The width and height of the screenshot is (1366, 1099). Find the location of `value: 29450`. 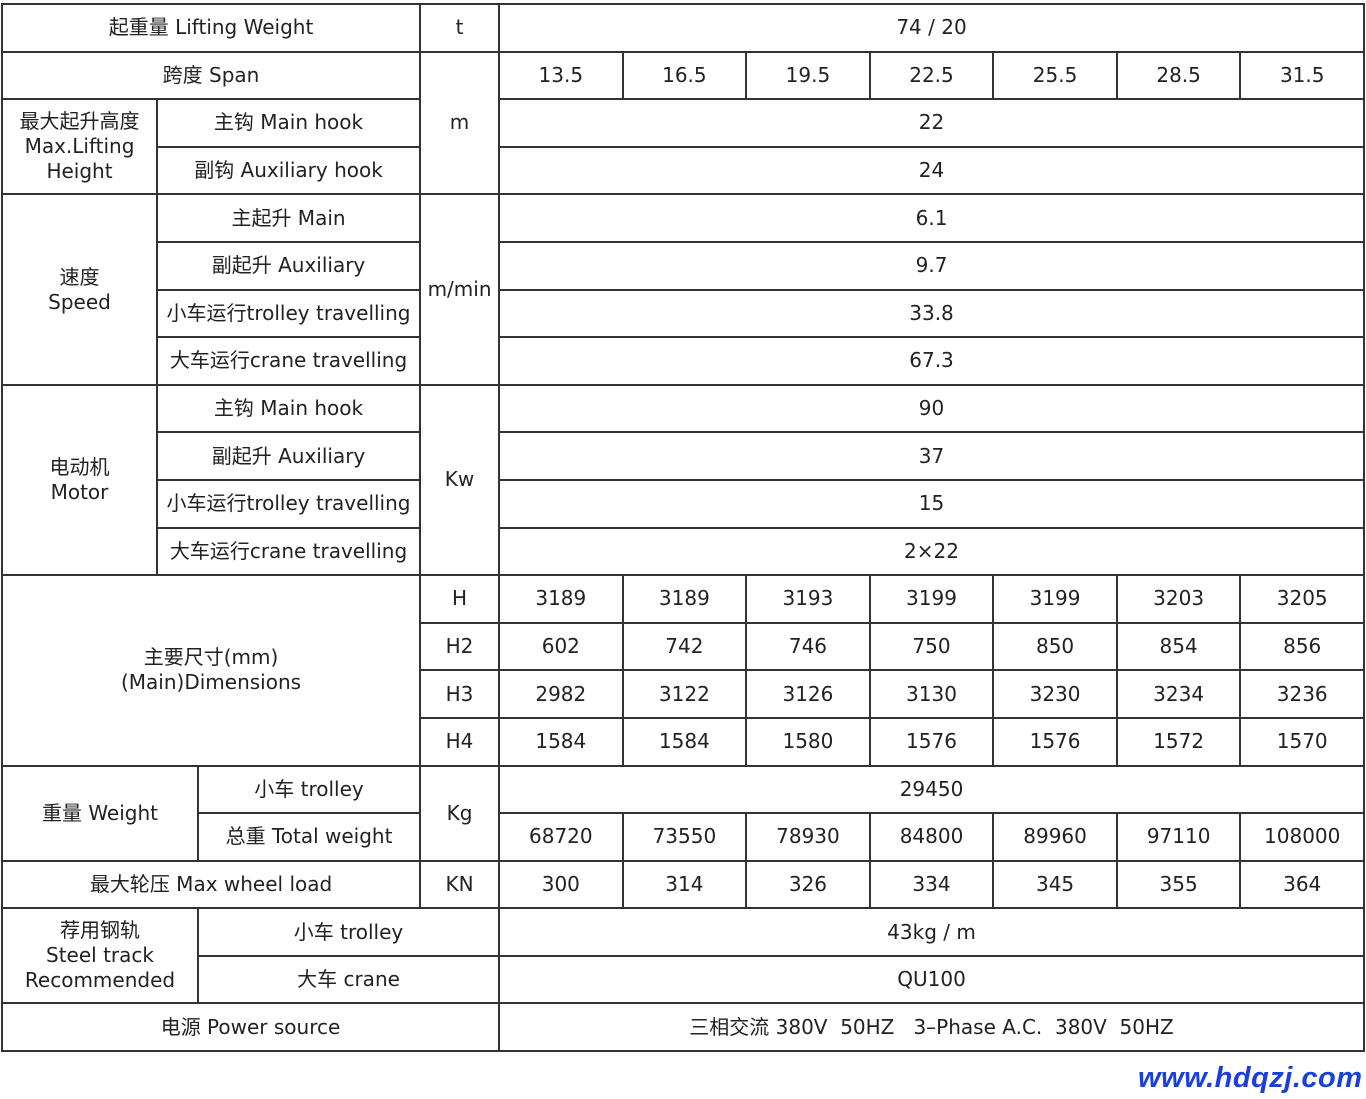

value: 29450 is located at coordinates (931, 789).